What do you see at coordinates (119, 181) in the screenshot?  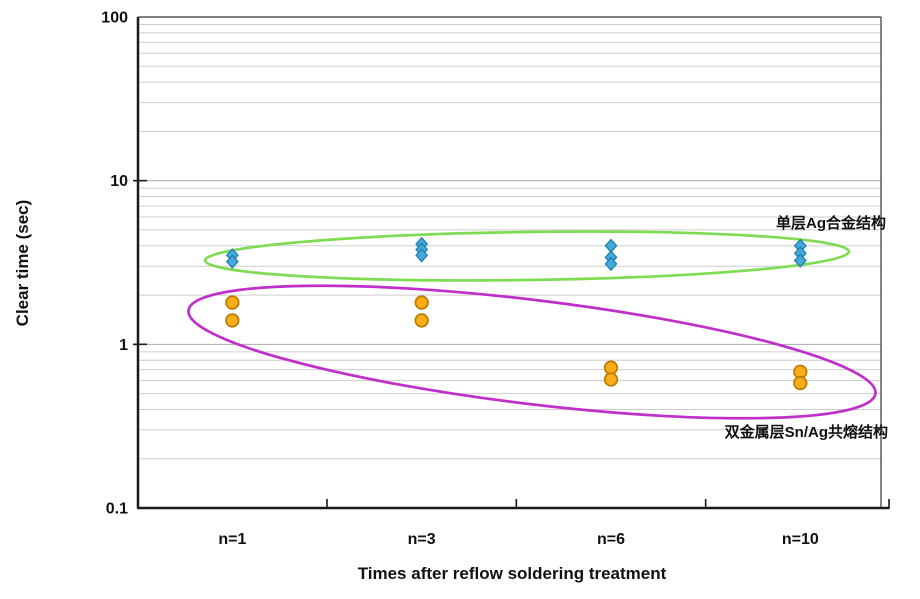 I see `y-tick-label: 10` at bounding box center [119, 181].